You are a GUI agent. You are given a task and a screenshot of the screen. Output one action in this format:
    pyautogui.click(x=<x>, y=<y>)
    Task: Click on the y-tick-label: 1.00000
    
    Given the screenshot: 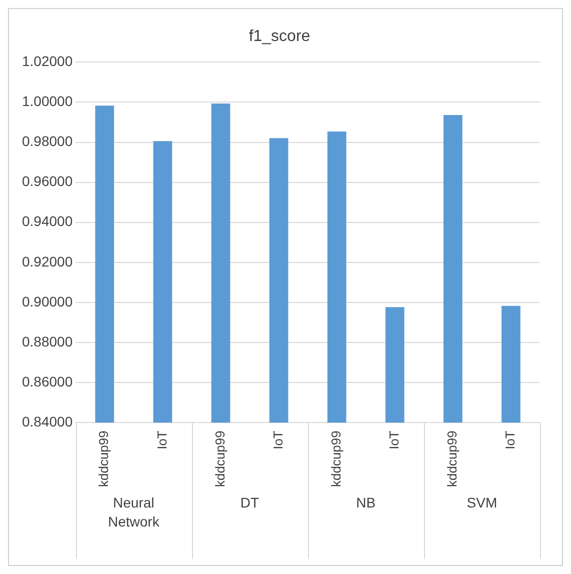 What is the action you would take?
    pyautogui.click(x=47, y=101)
    